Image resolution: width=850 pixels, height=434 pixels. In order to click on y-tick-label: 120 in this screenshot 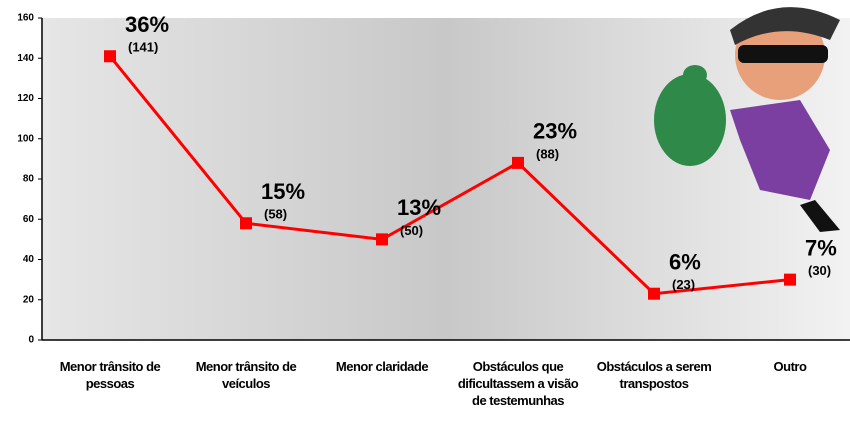, I will do `click(25, 98)`.